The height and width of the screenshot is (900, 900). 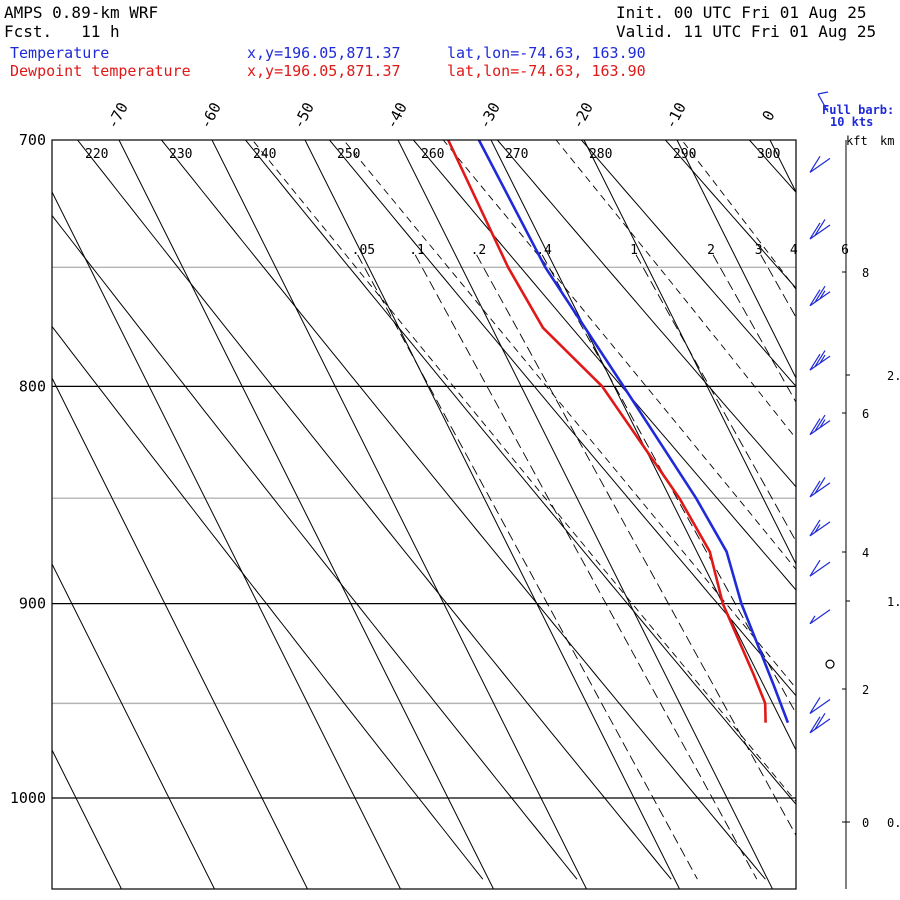 I want to click on barb-legend-line1: Full barb:, so click(x=858, y=110).